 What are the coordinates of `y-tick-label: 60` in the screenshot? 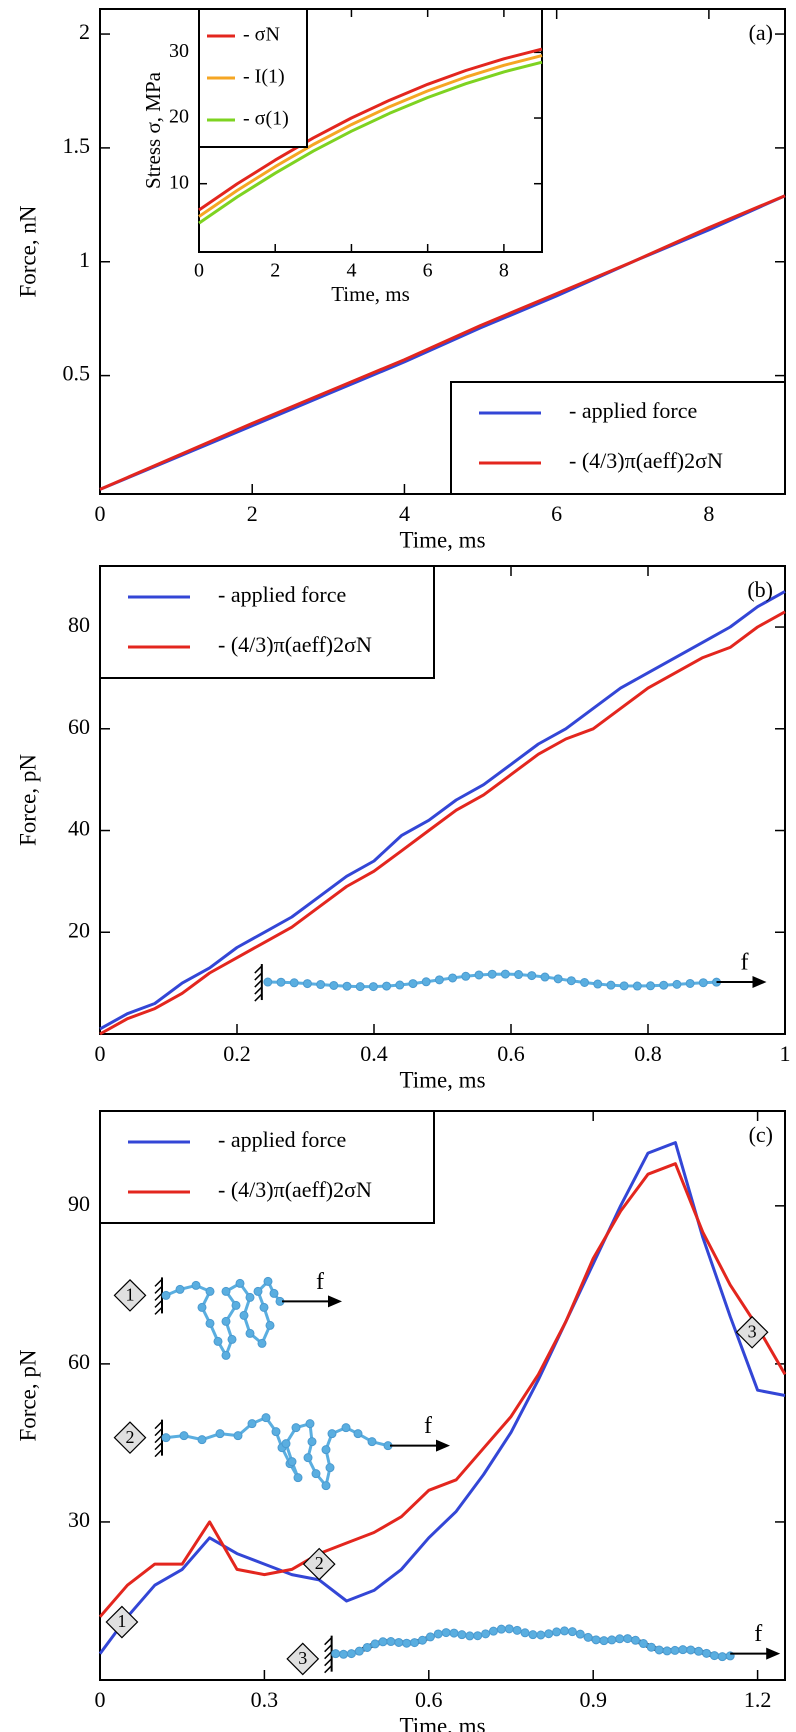 It's located at (79, 726).